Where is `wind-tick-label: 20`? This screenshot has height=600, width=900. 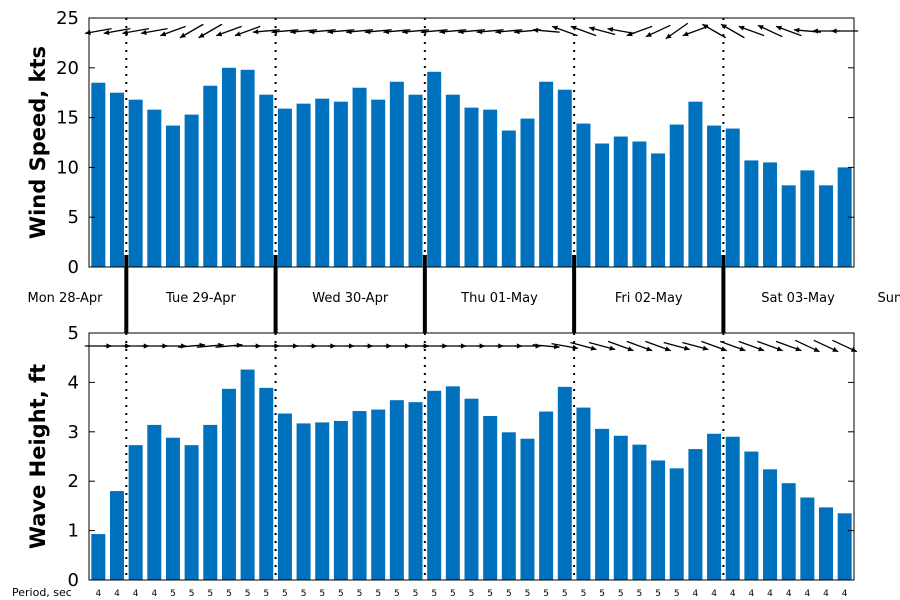
wind-tick-label: 20 is located at coordinates (67, 68).